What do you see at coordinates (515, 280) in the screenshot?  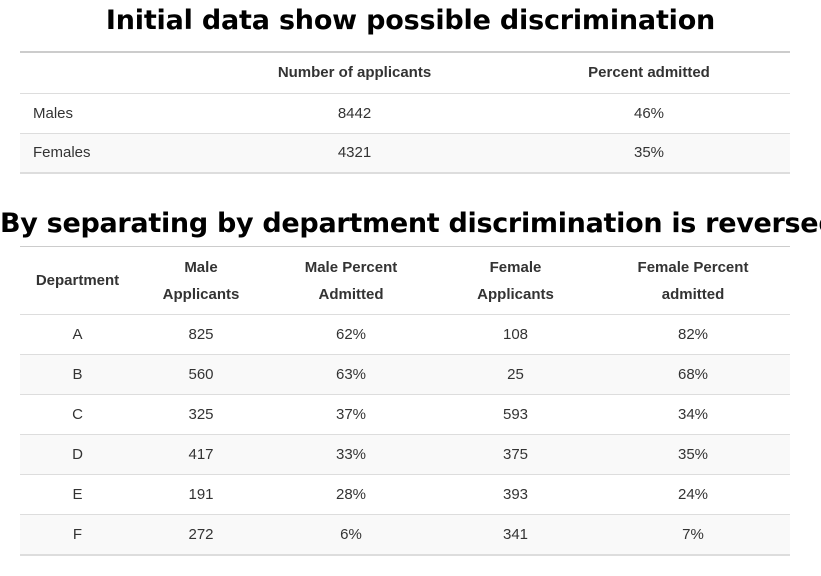 I see `column-header-female-applicants: Female Applicants` at bounding box center [515, 280].